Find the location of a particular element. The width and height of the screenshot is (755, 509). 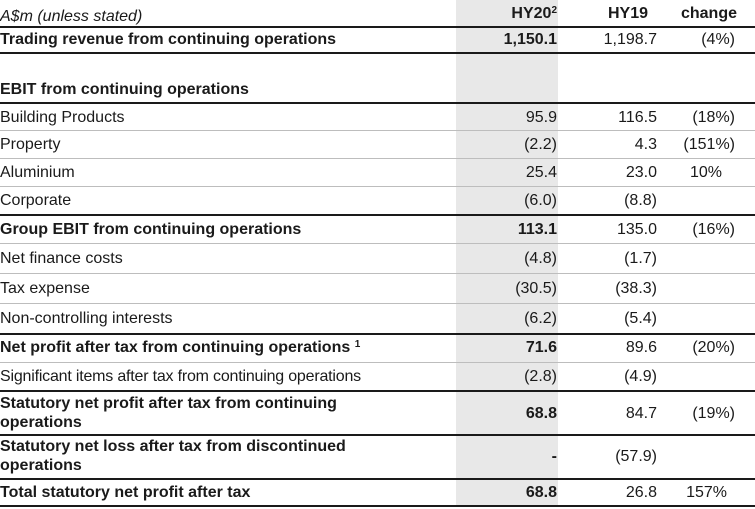

row-hy19: 23.0 is located at coordinates (641, 172).